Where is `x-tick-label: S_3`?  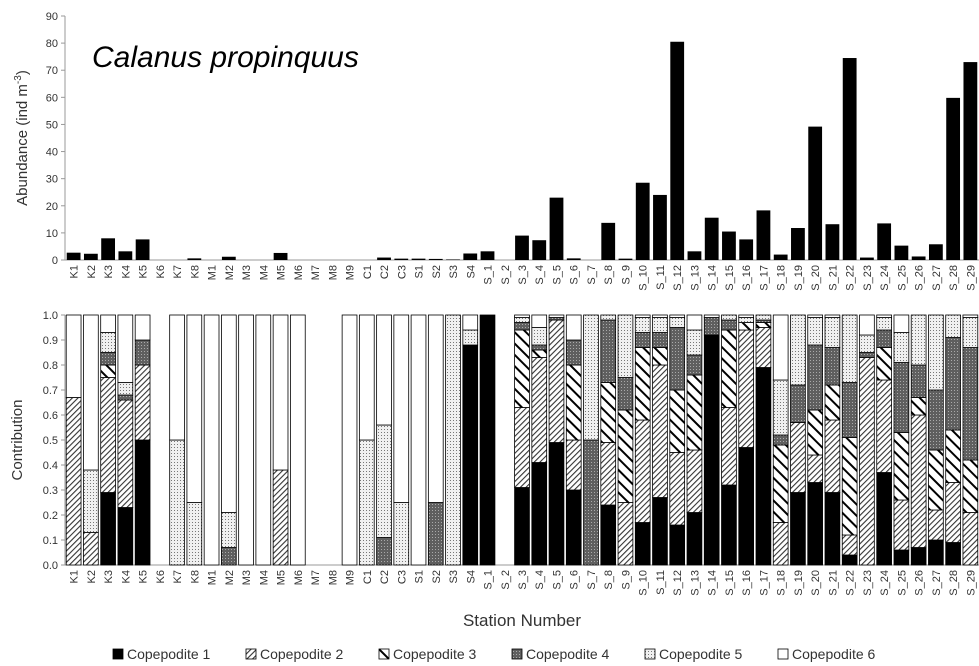 x-tick-label: S_3 is located at coordinates (523, 275).